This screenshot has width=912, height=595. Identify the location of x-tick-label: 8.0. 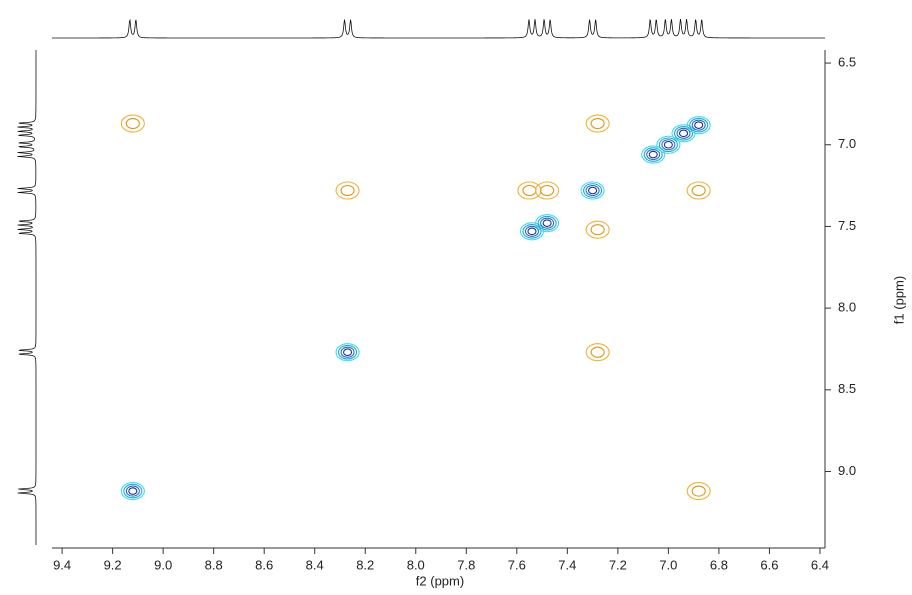
(416, 564).